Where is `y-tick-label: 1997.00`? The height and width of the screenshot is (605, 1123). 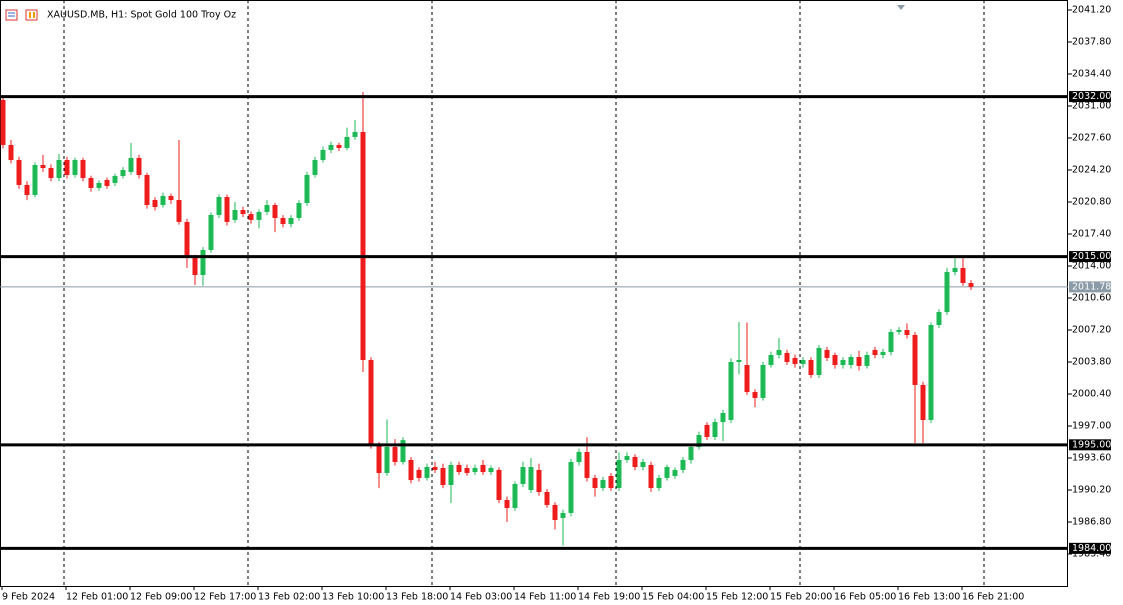
y-tick-label: 1997.00 is located at coordinates (1091, 425).